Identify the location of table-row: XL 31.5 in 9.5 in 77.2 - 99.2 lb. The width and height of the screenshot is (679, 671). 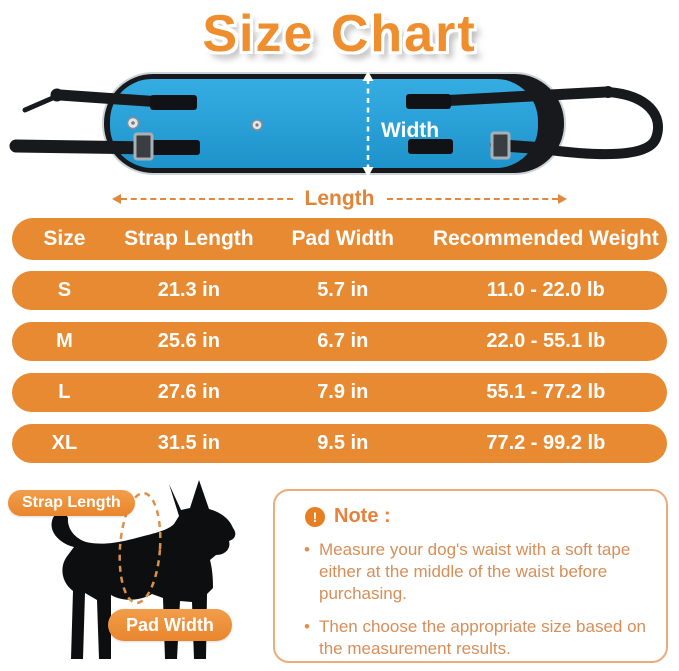
(339, 443).